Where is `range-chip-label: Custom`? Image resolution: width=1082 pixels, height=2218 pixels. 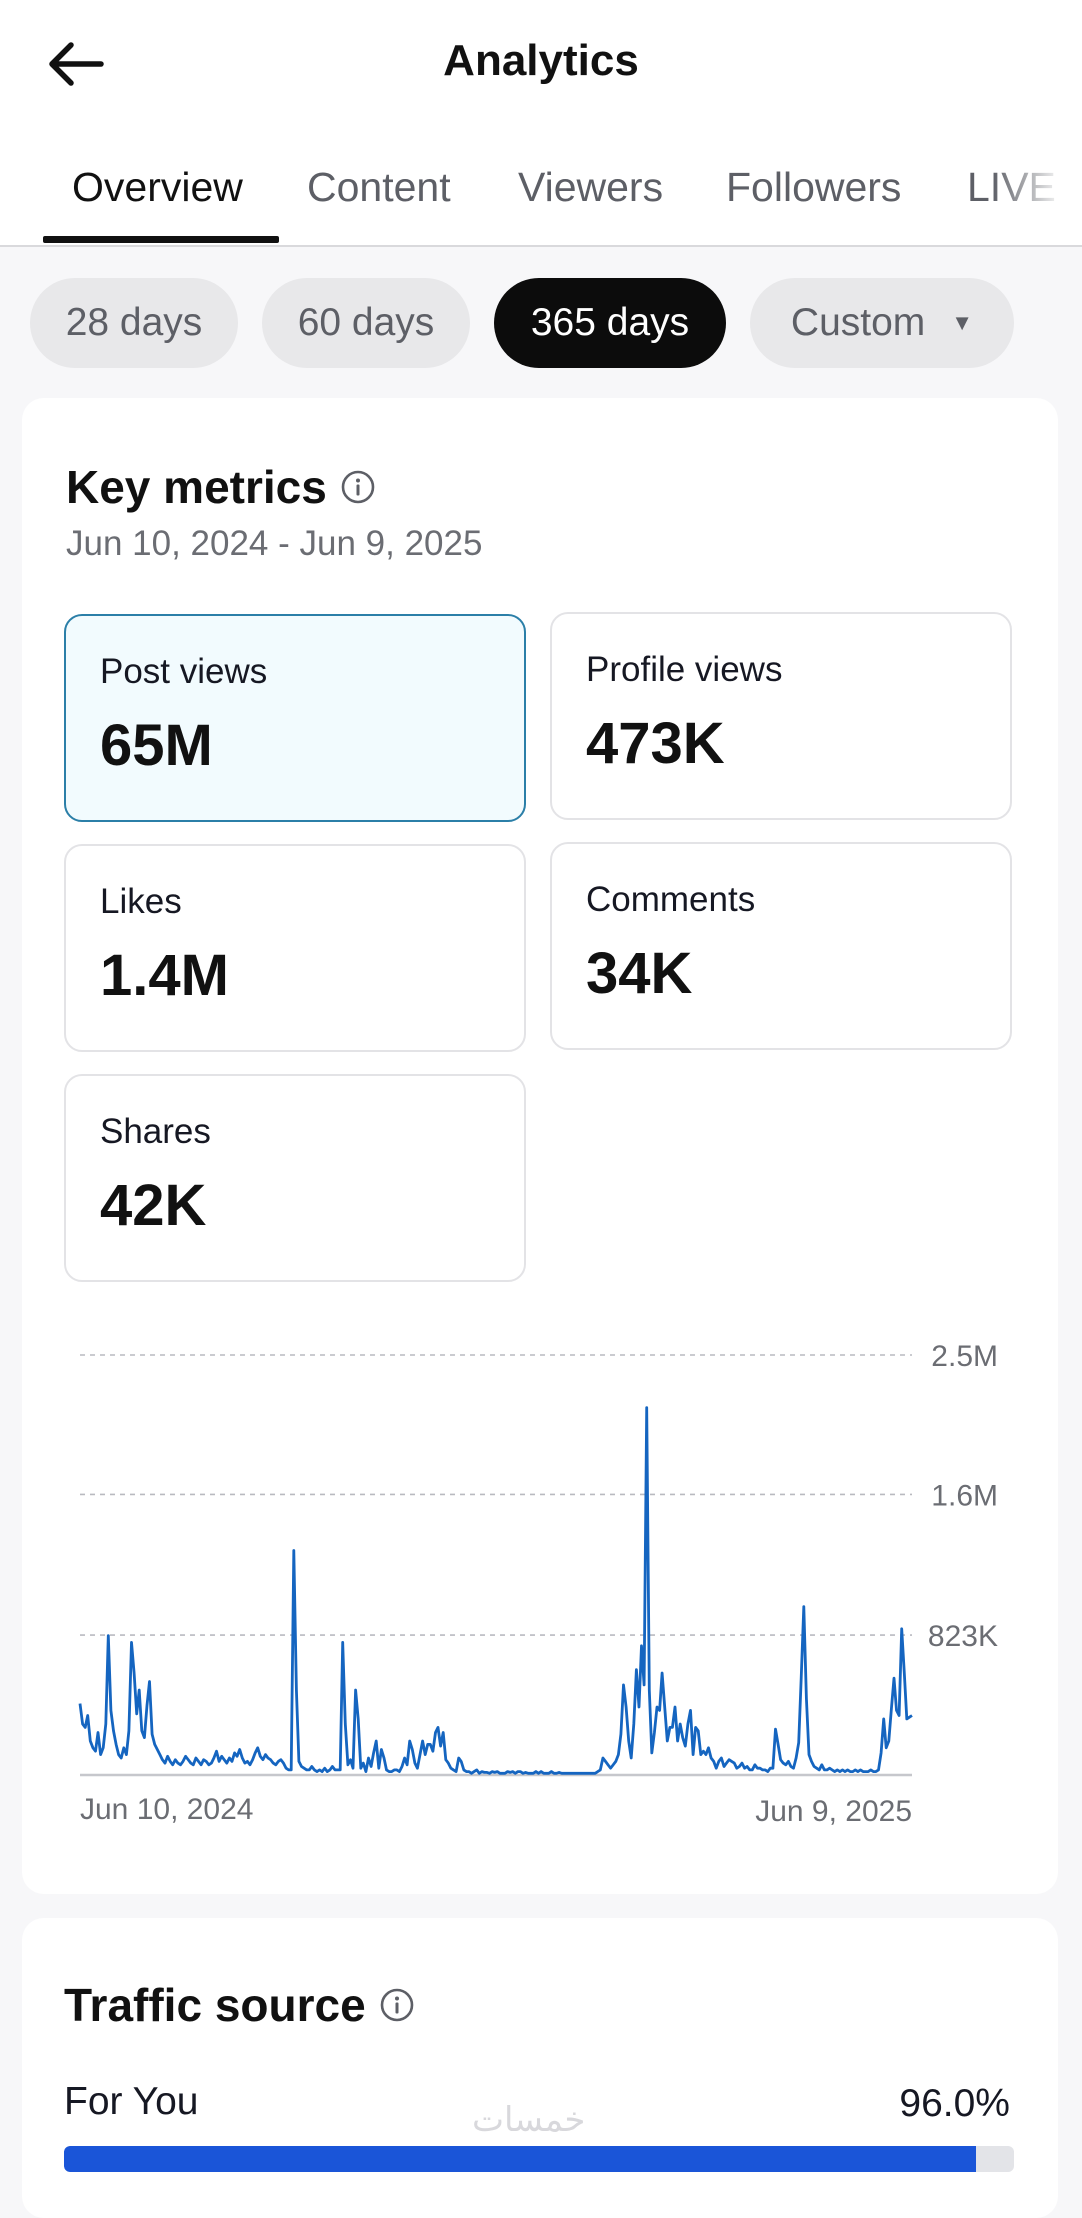 range-chip-label: Custom is located at coordinates (858, 322).